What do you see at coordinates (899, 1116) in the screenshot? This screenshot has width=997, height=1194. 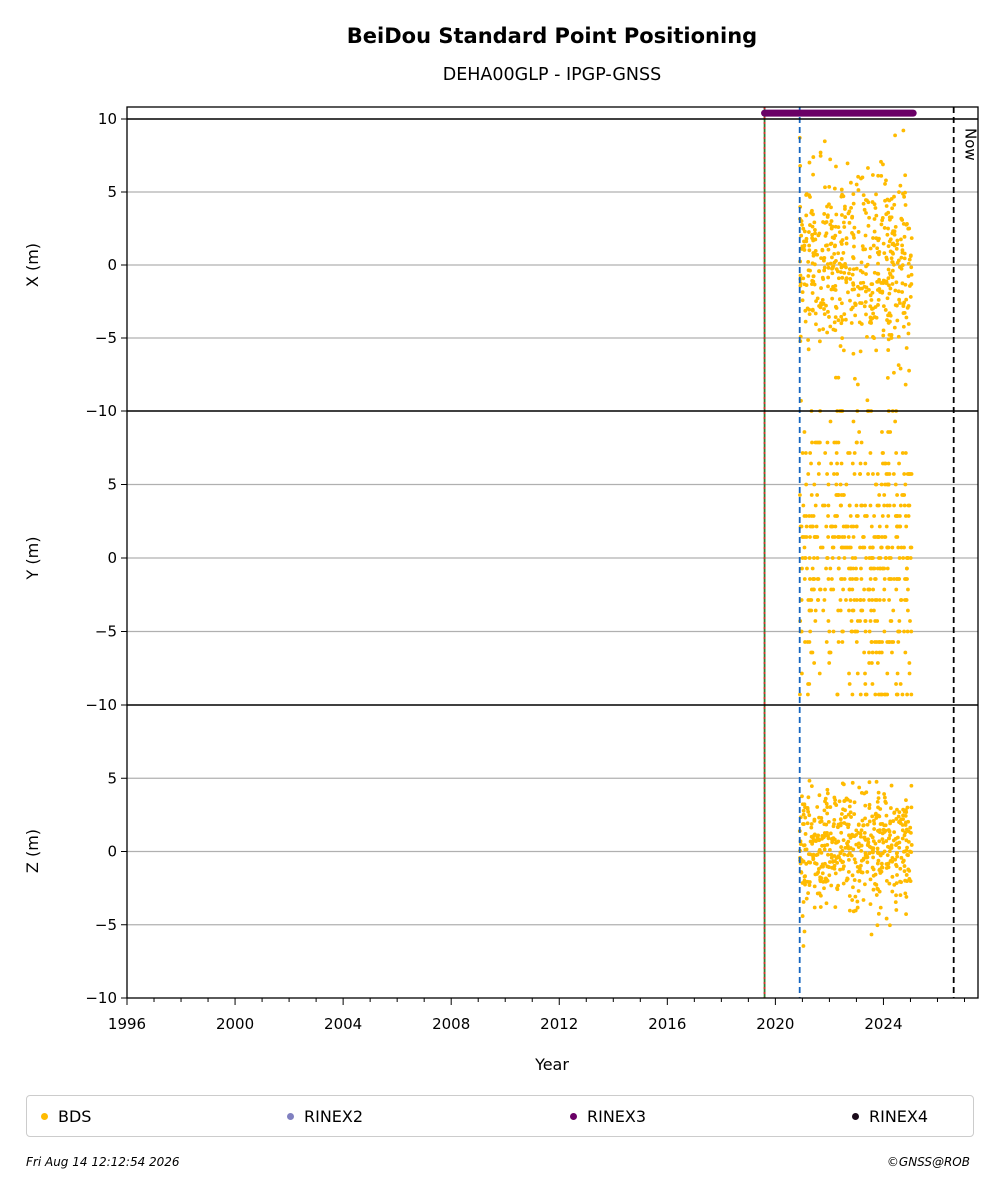 I see `legend-label-rinex4: RINEX4` at bounding box center [899, 1116].